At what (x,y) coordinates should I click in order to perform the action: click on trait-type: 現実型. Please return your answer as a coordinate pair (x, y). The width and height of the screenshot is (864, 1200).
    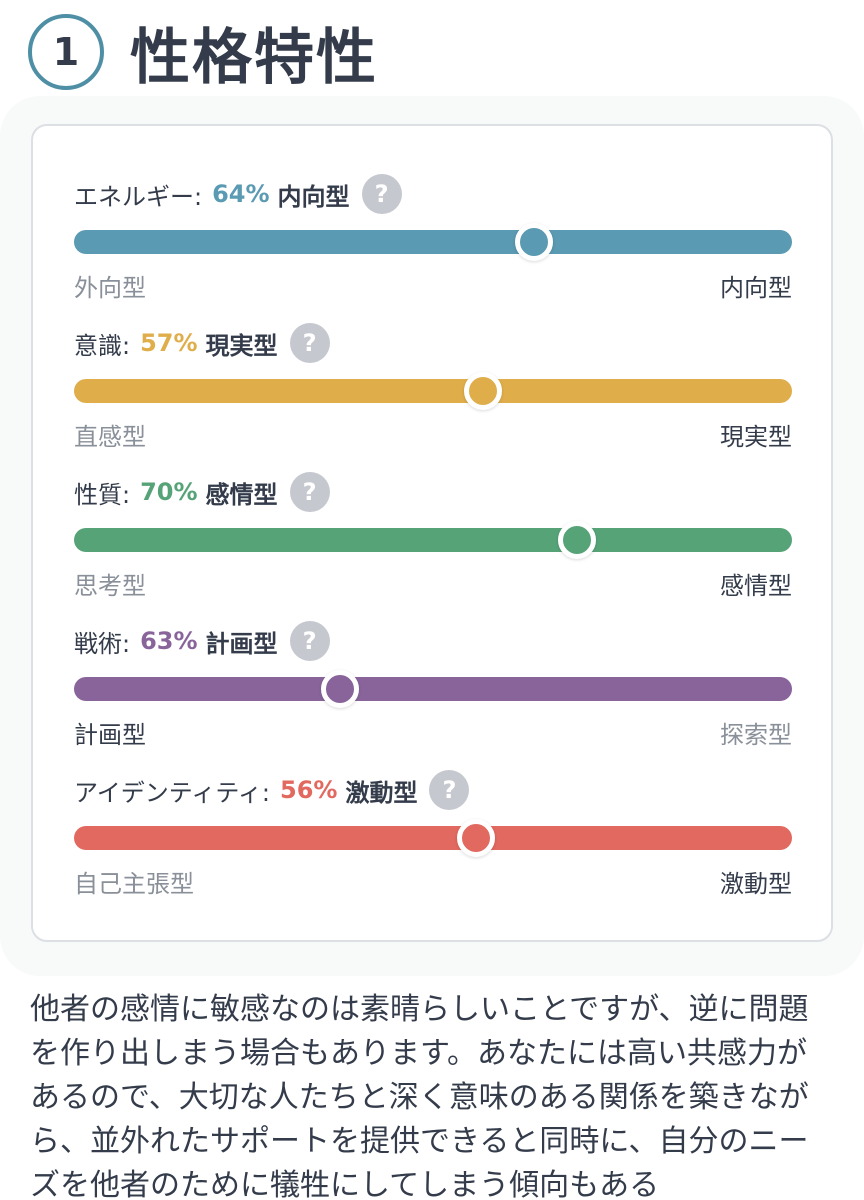
    Looking at the image, I should click on (241, 345).